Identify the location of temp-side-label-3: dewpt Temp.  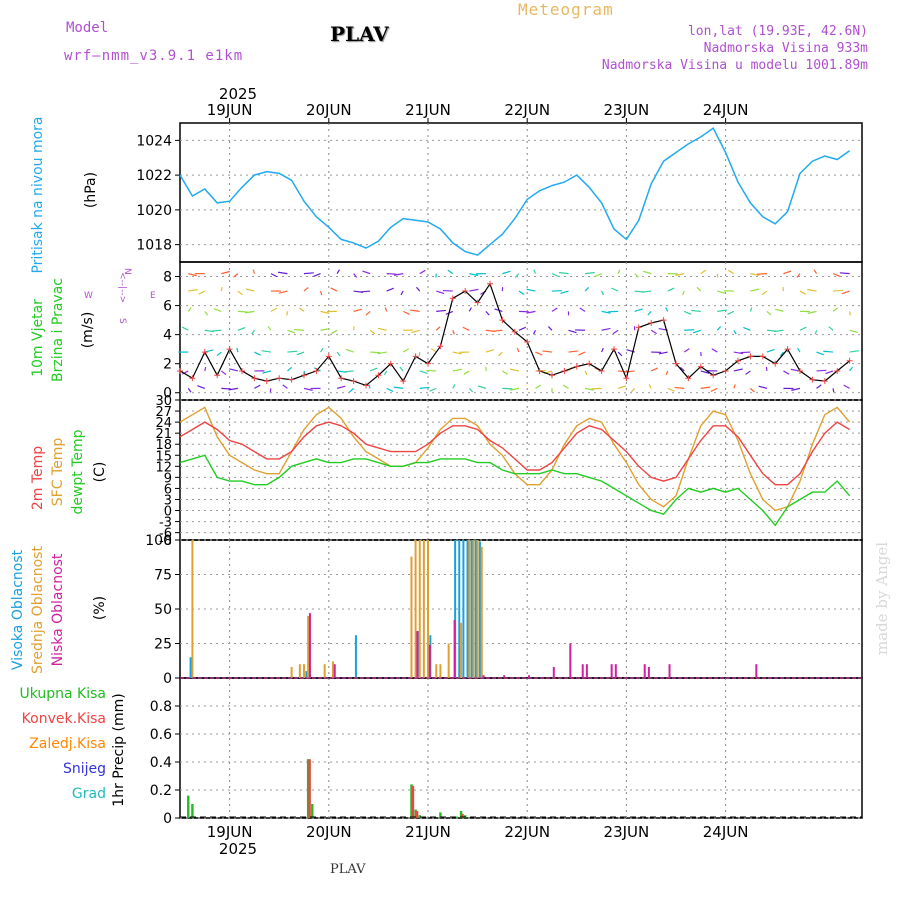
(78, 471).